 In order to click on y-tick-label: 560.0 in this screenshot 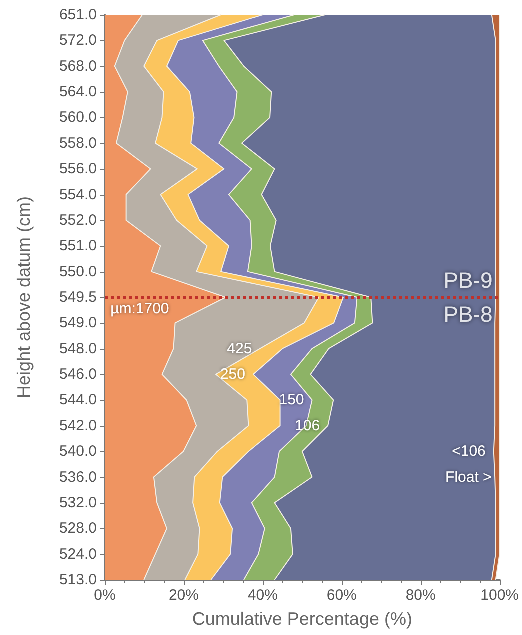, I will do `click(78, 117)`.